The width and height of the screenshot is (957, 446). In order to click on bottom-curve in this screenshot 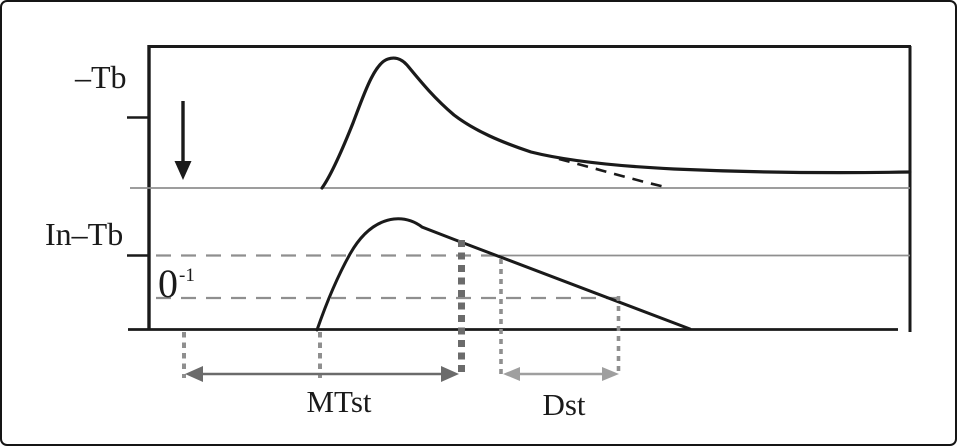, I will do `click(503, 274)`.